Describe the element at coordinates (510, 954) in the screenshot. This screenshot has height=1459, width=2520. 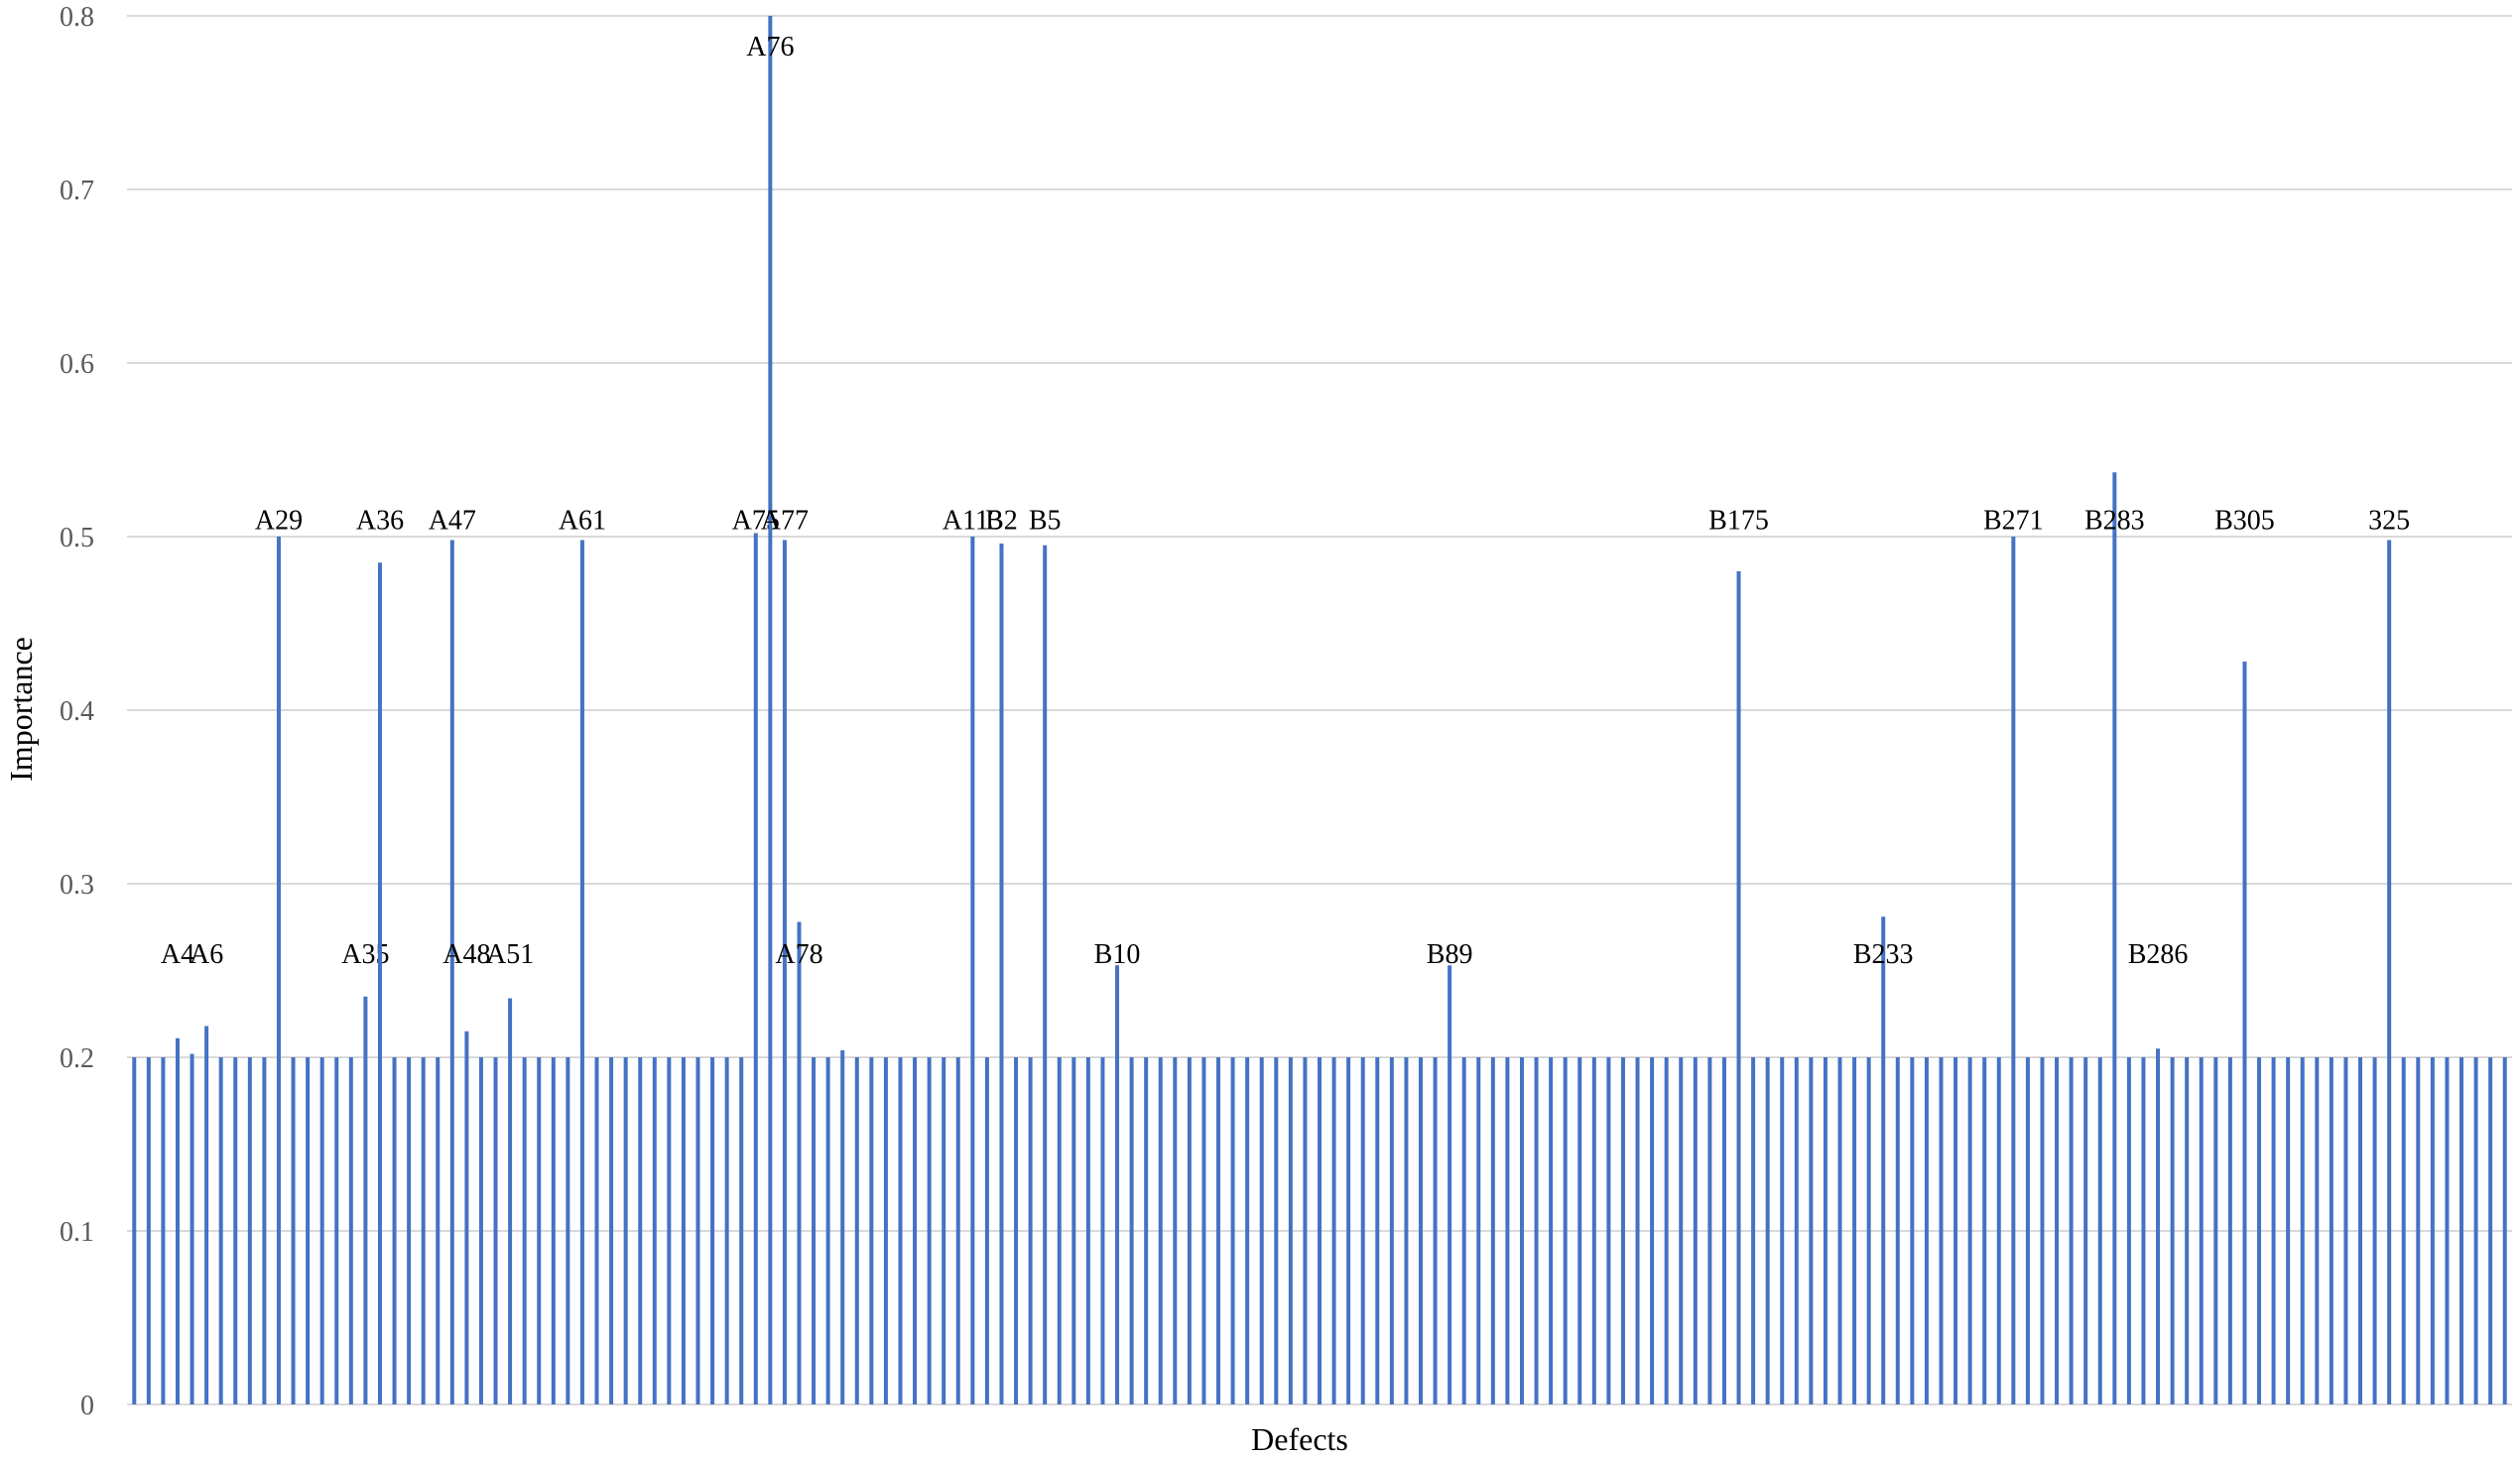
I see `bar-label: A51` at that location.